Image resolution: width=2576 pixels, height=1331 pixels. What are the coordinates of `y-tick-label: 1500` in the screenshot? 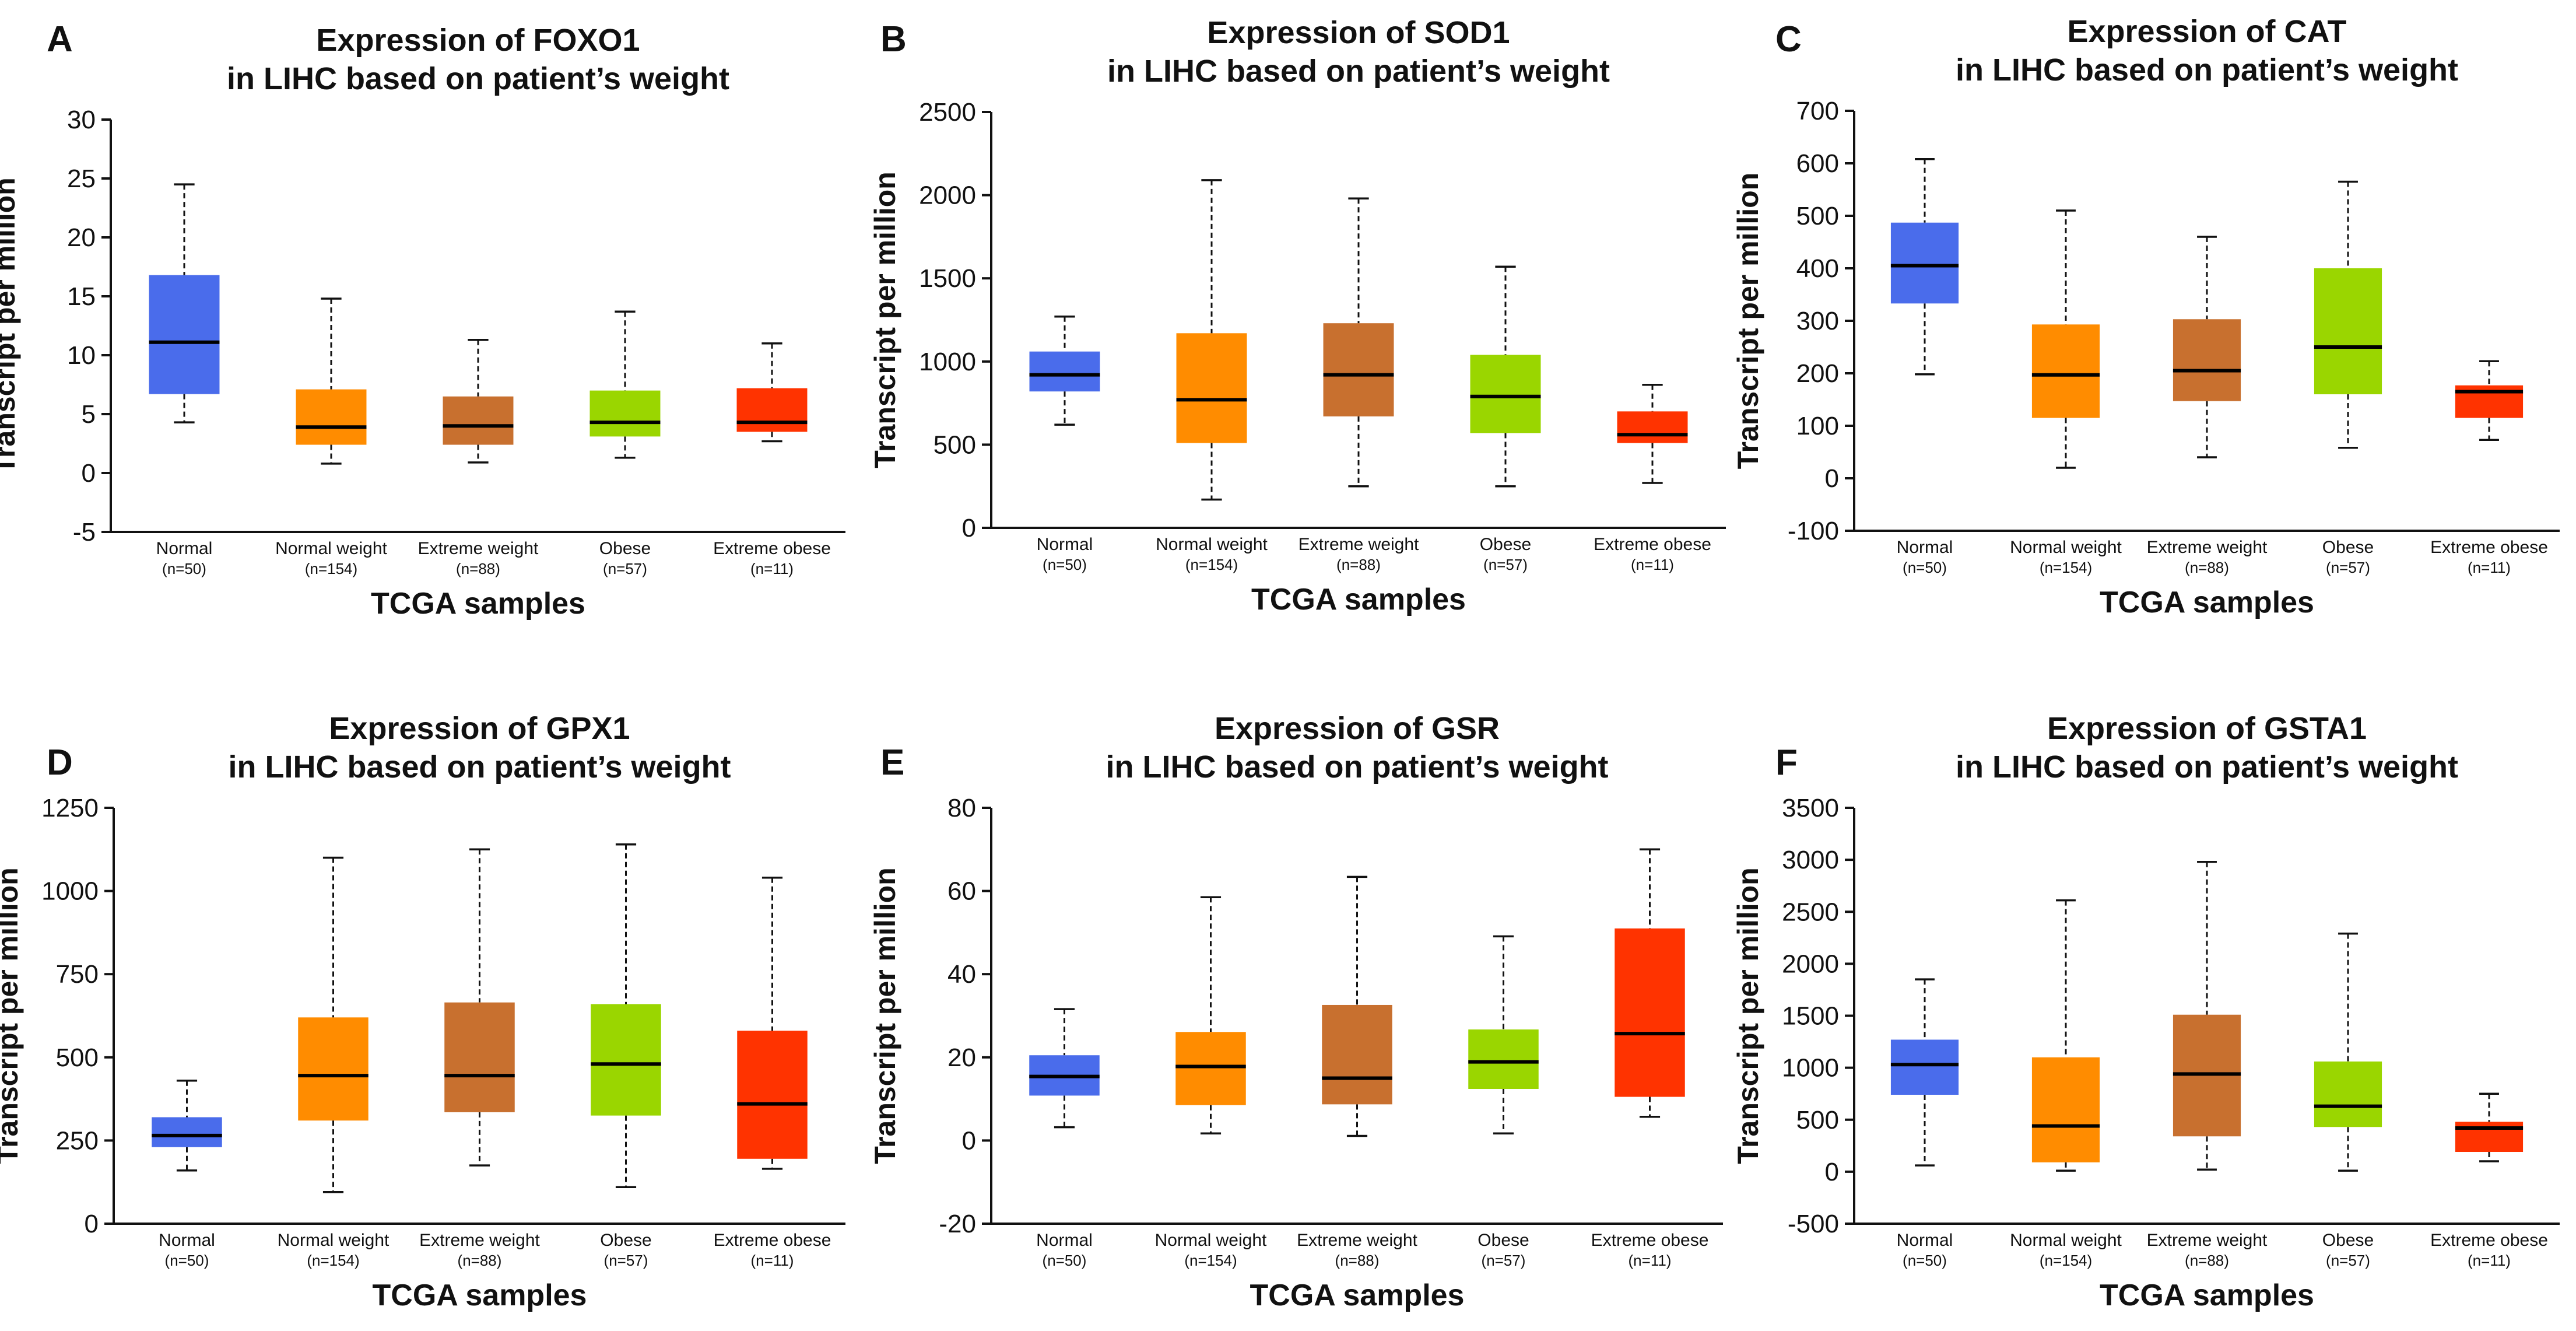 It's located at (1810, 1017).